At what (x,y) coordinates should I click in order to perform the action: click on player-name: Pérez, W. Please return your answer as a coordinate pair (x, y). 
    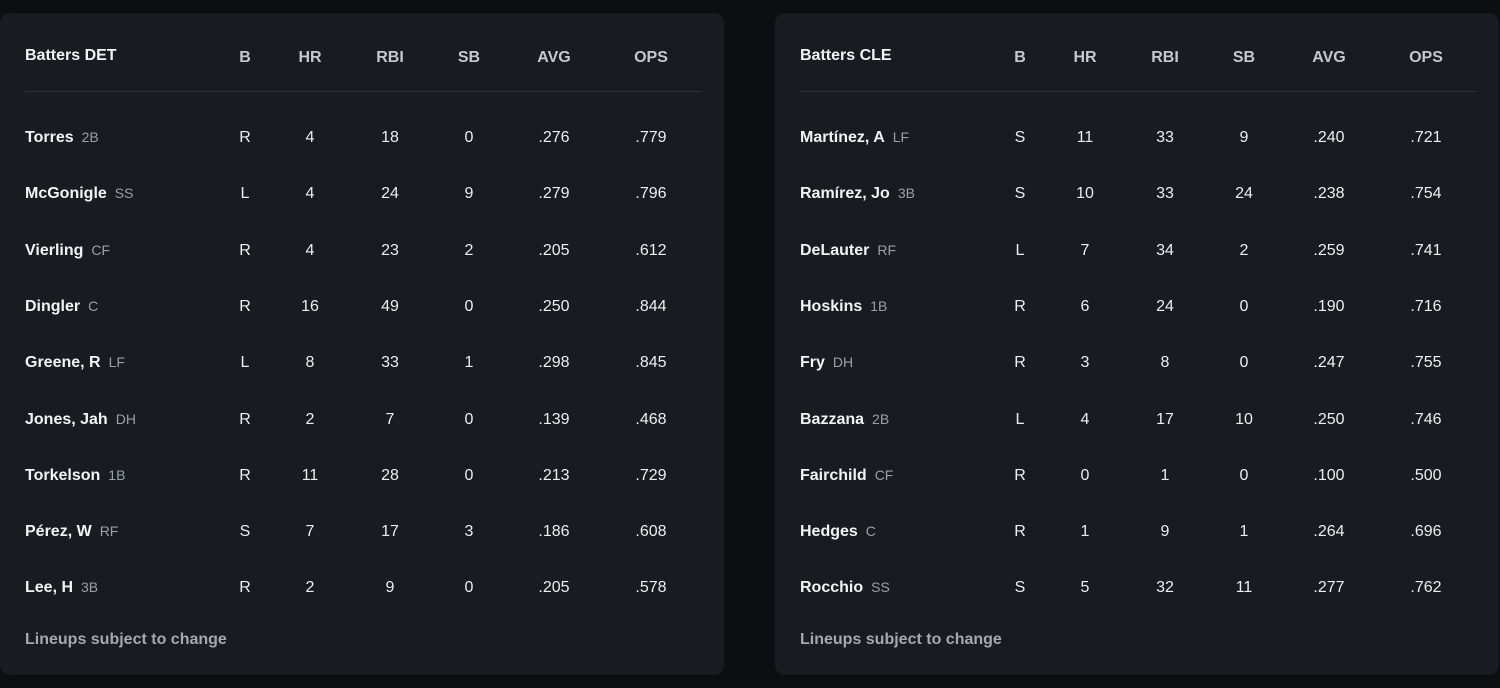
    Looking at the image, I should click on (58, 532).